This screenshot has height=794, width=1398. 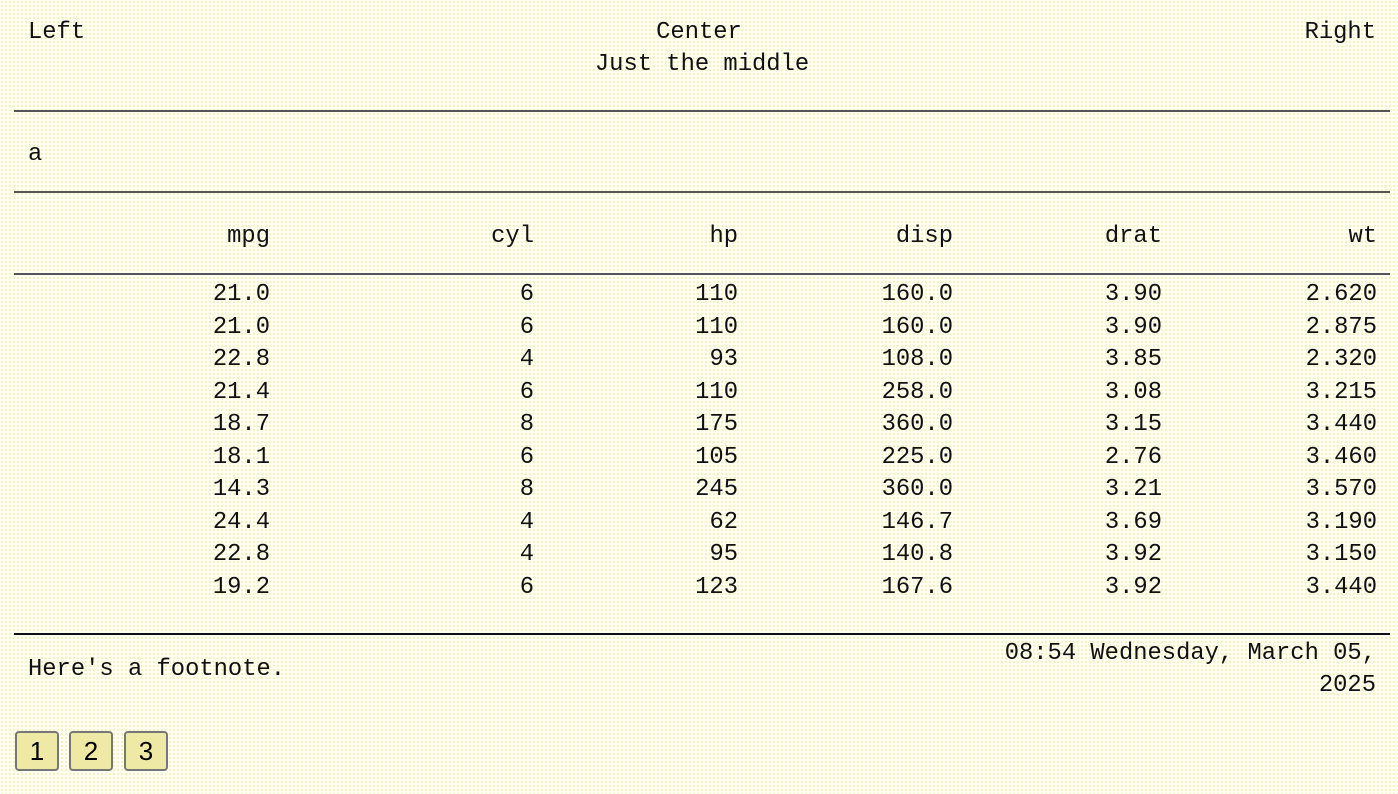 I want to click on table-cell: 3.21, so click(x=1133, y=489).